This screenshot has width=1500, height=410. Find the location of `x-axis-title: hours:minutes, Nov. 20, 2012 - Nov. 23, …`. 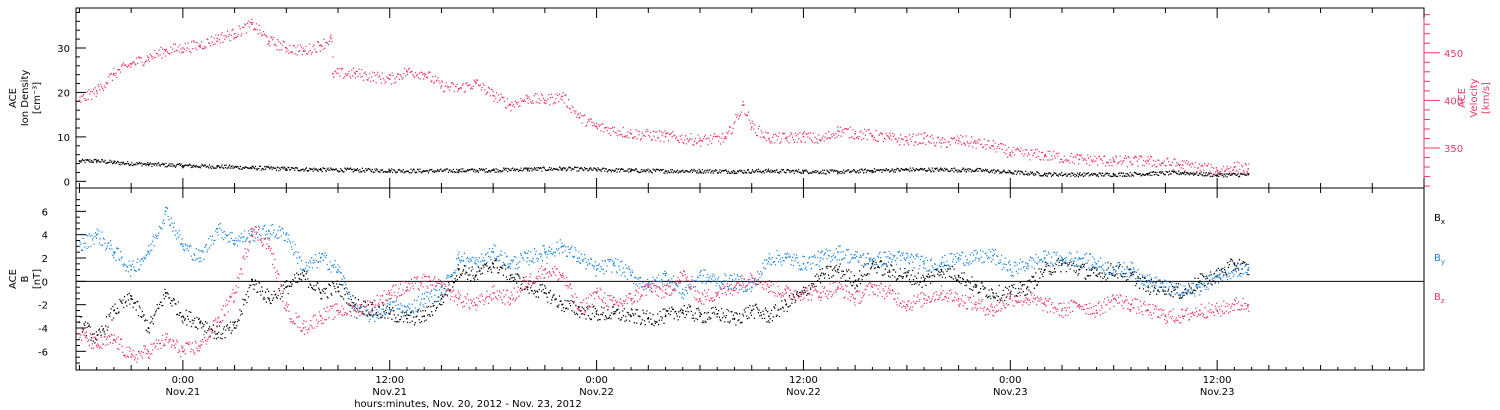

x-axis-title: hours:minutes, Nov. 20, 2012 - Nov. 23, … is located at coordinates (468, 404).